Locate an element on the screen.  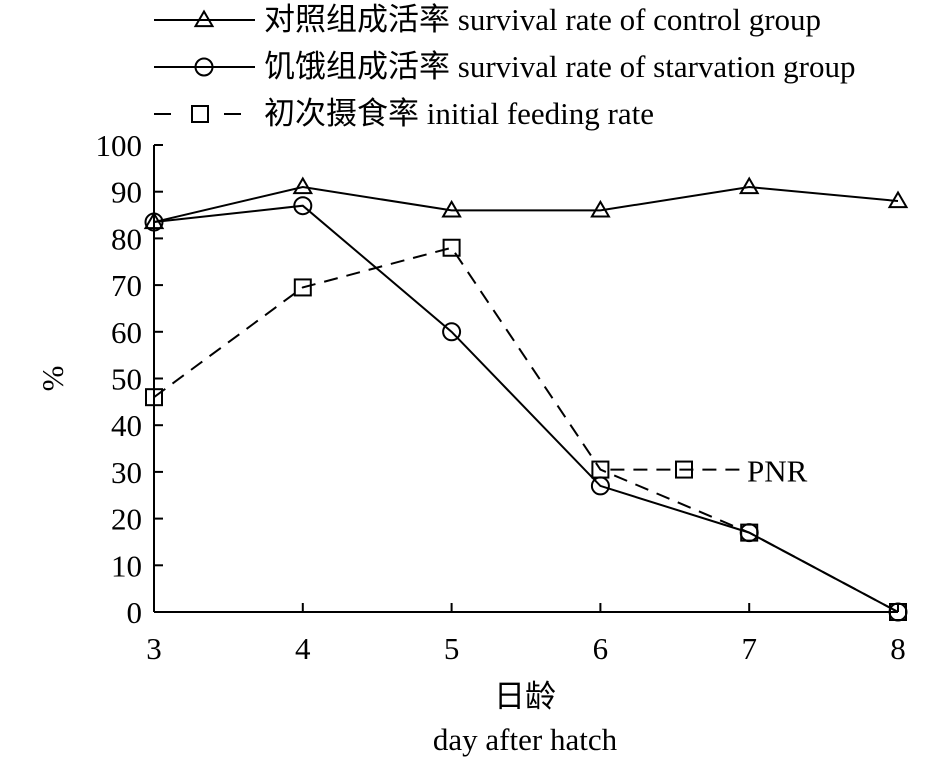
x-tick-label: 5 is located at coordinates (452, 648).